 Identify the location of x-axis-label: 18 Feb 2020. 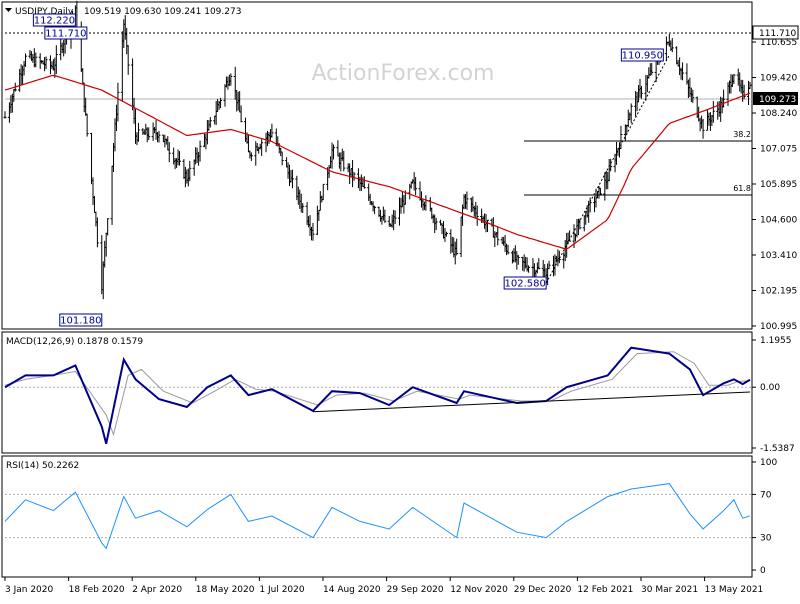
(97, 590).